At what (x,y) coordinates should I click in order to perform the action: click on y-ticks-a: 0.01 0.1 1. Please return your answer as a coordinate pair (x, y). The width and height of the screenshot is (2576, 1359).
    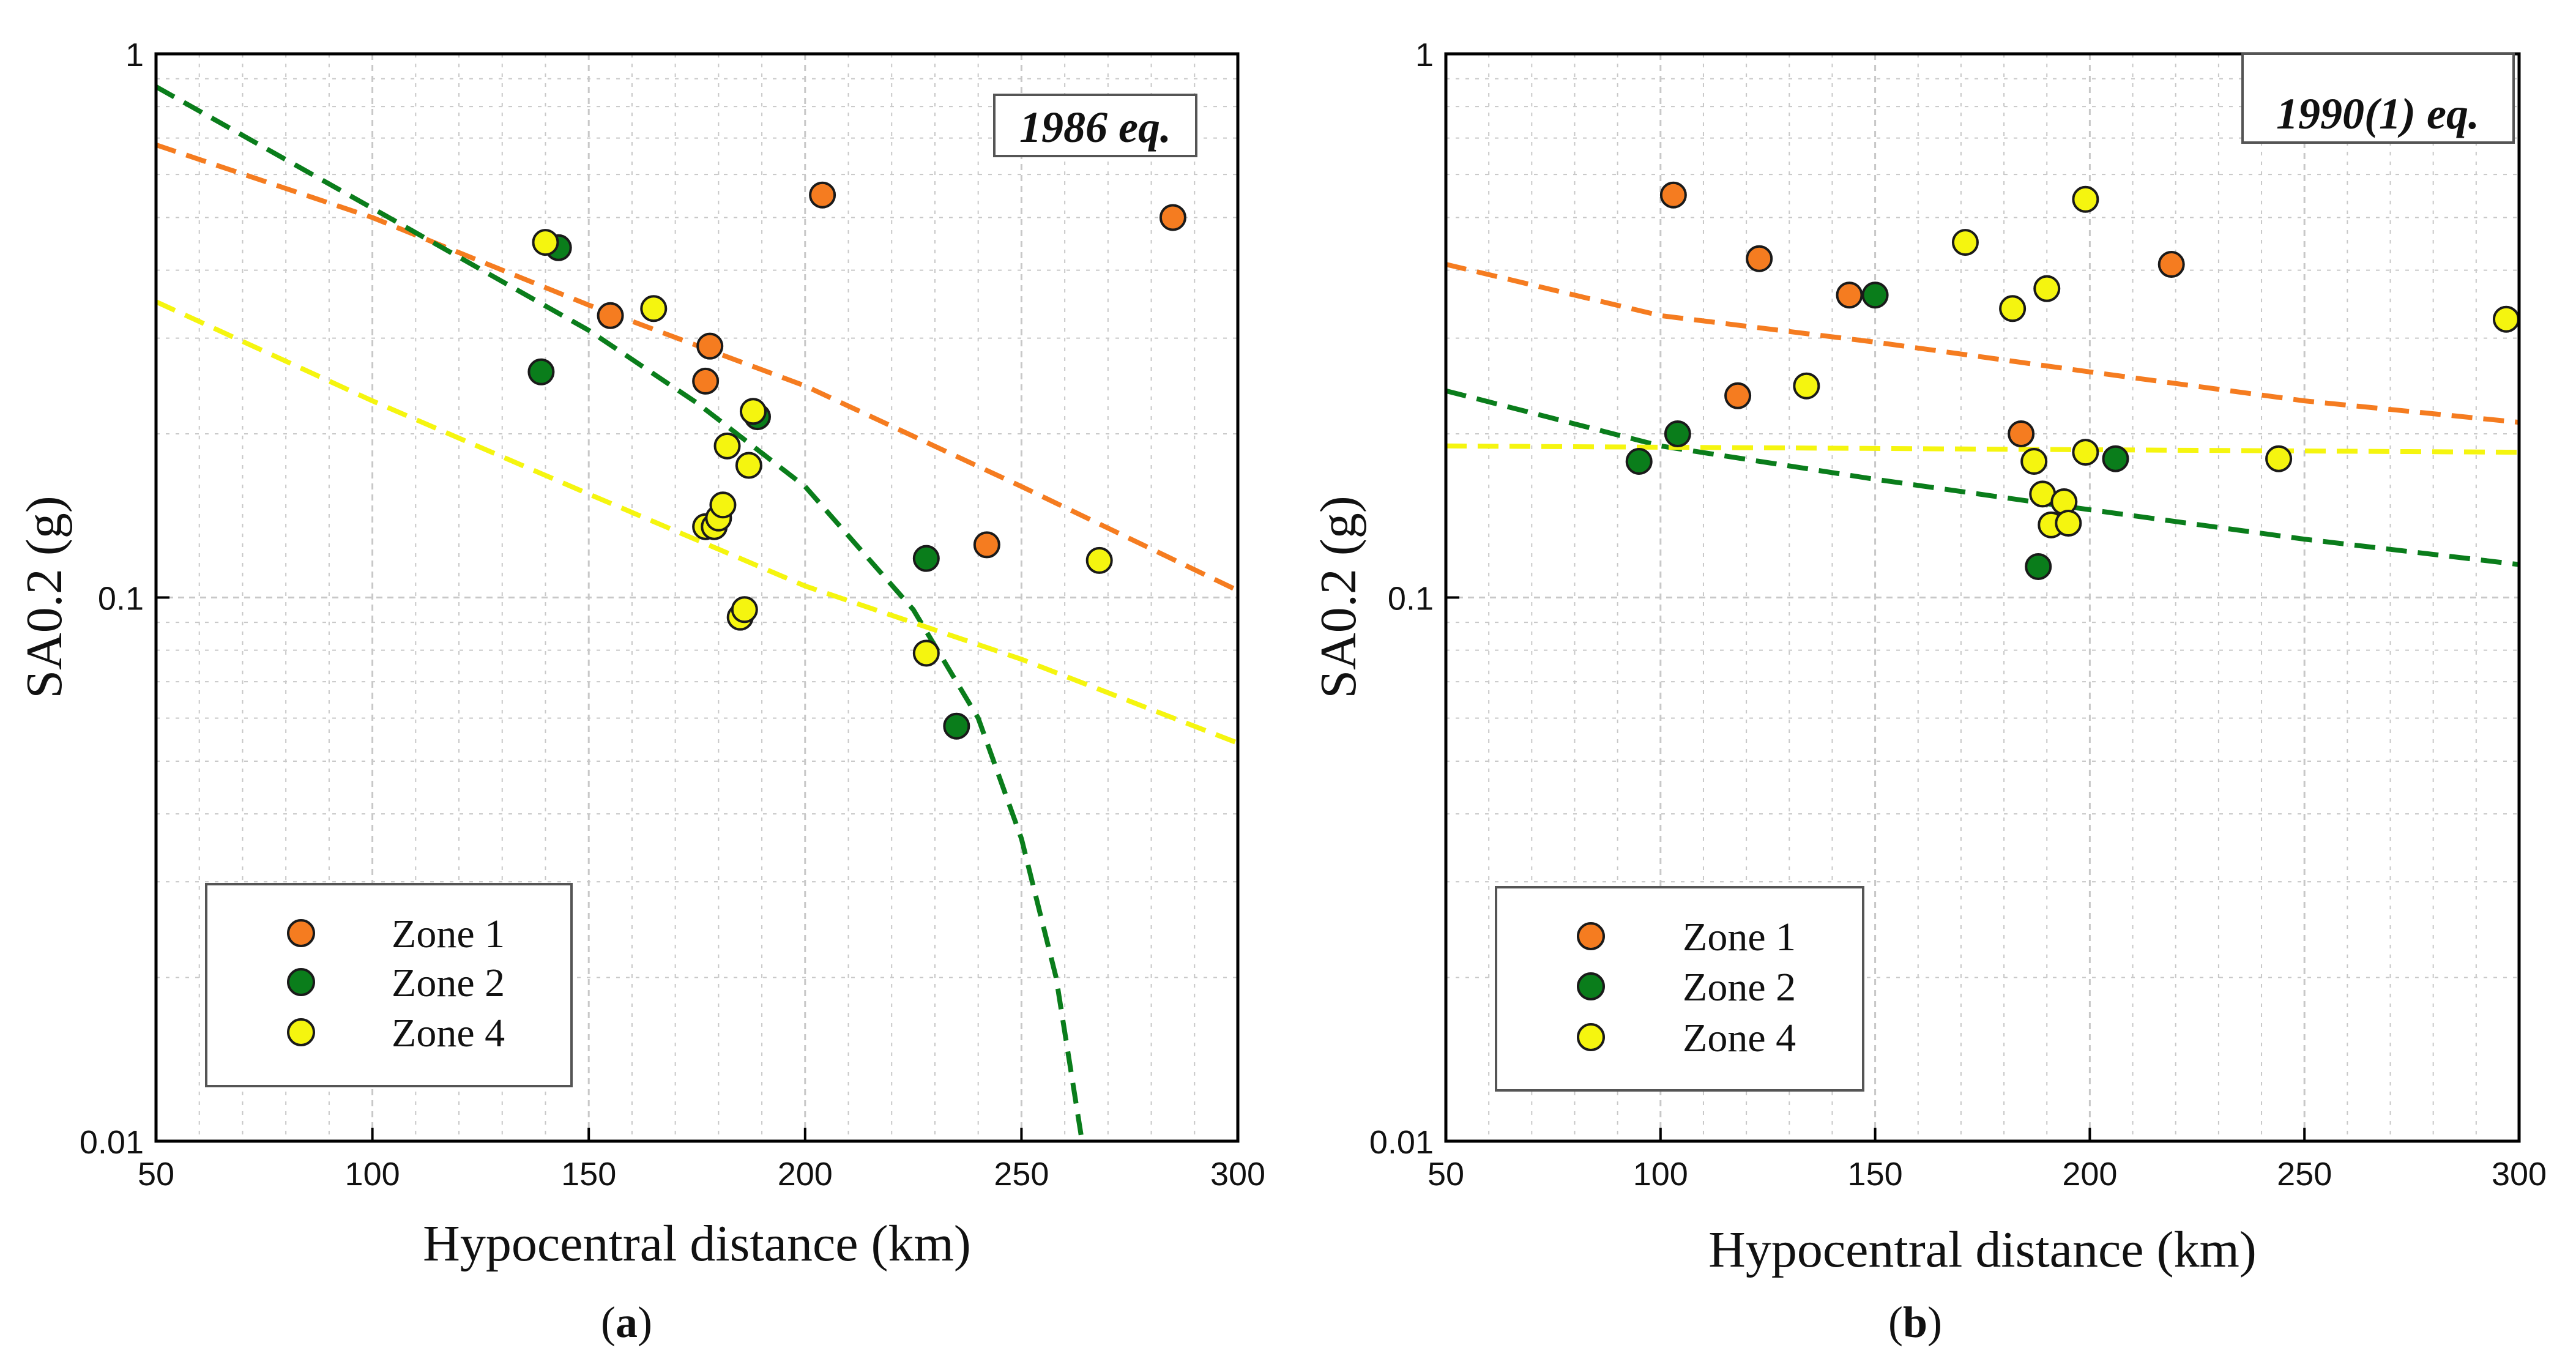
    Looking at the image, I should click on (124, 599).